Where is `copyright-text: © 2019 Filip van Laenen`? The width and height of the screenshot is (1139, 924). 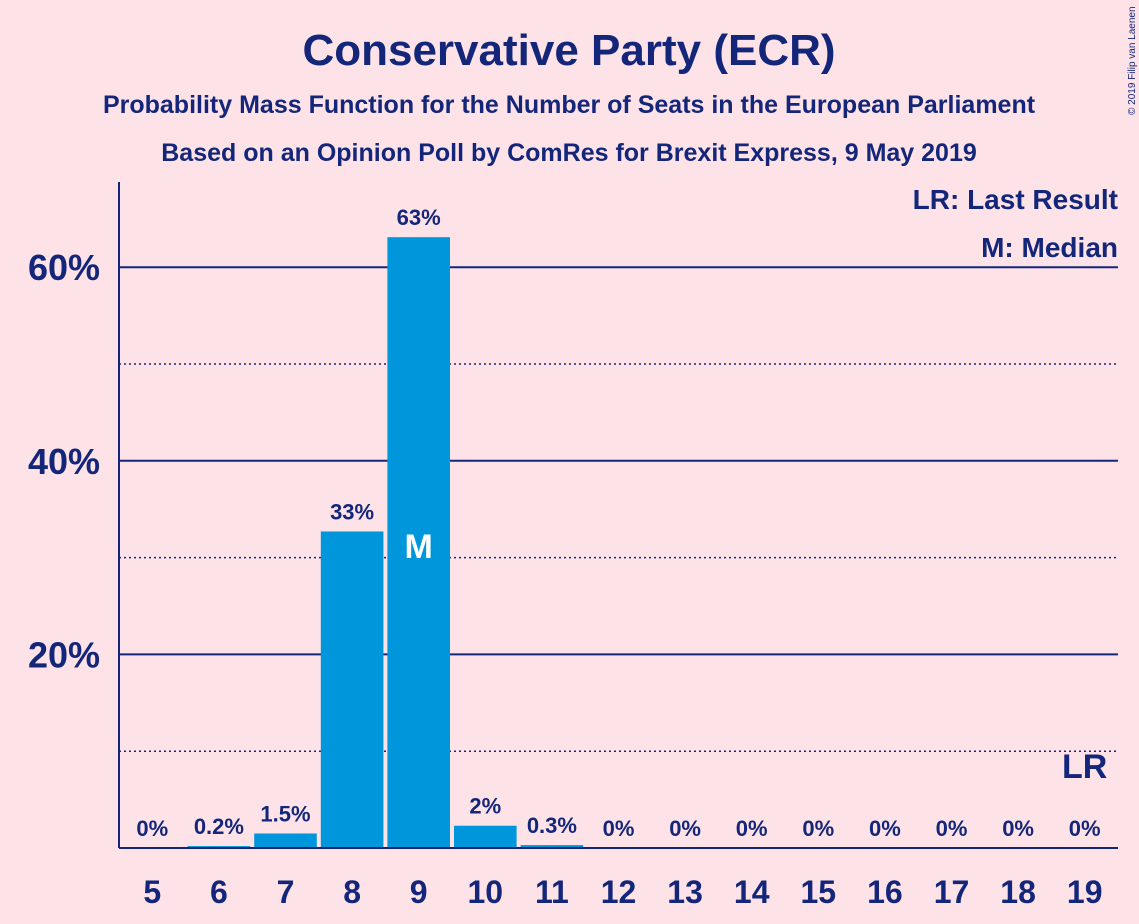
copyright-text: © 2019 Filip van Laenen is located at coordinates (1132, 60).